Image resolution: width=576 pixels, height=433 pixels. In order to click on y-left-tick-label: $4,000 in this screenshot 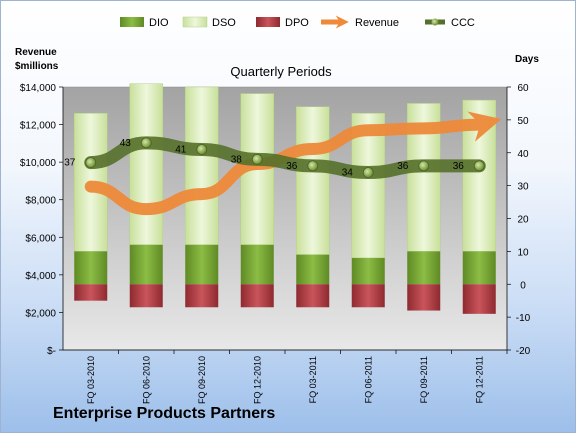, I will do `click(40, 276)`.